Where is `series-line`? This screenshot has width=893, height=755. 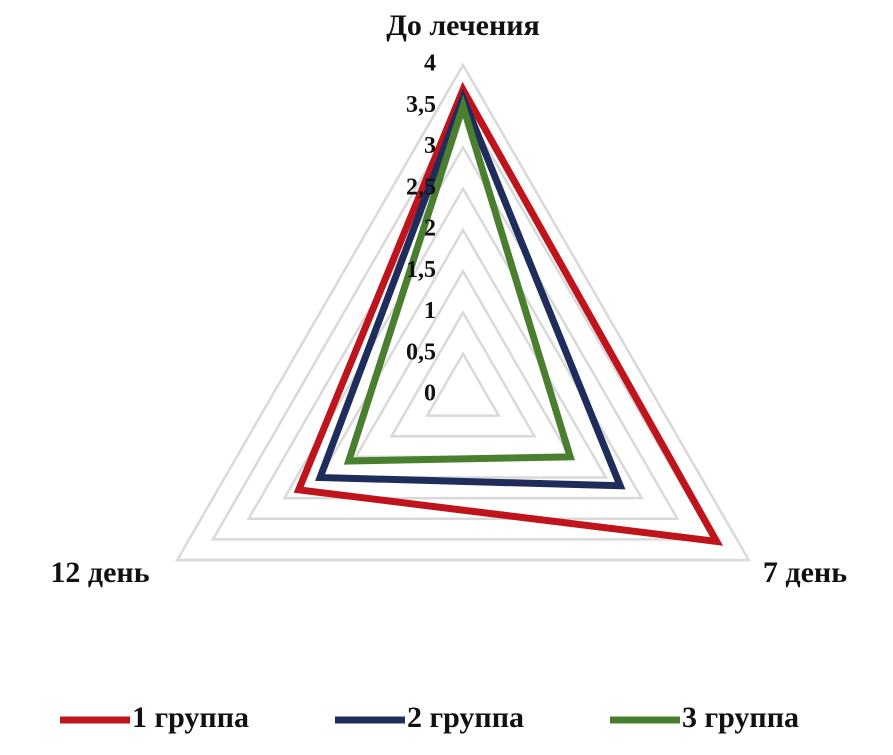
series-line is located at coordinates (459, 279).